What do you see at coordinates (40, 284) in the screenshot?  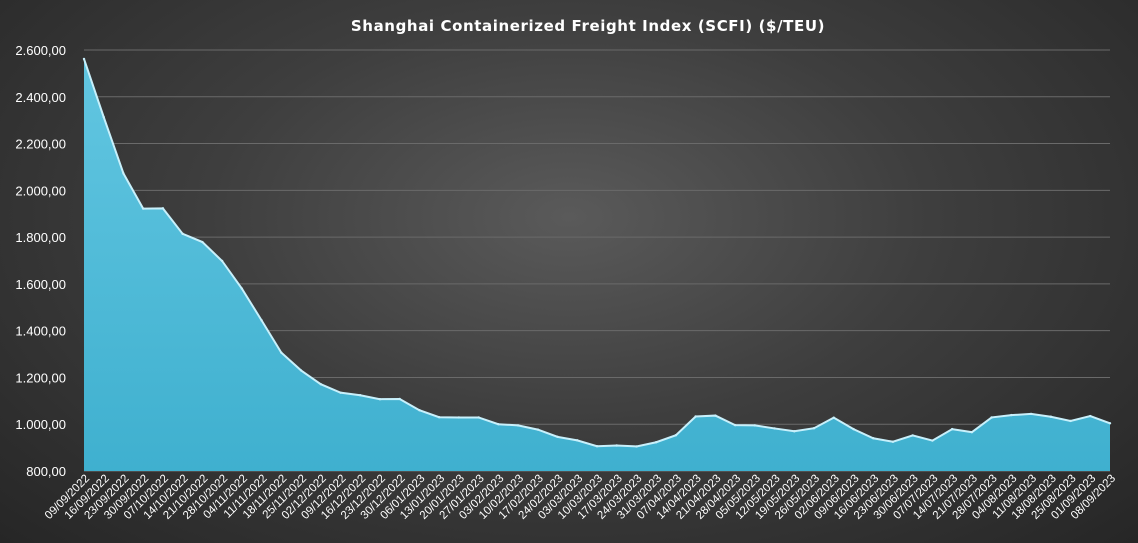 I see `y-tick-label: 1.600,00` at bounding box center [40, 284].